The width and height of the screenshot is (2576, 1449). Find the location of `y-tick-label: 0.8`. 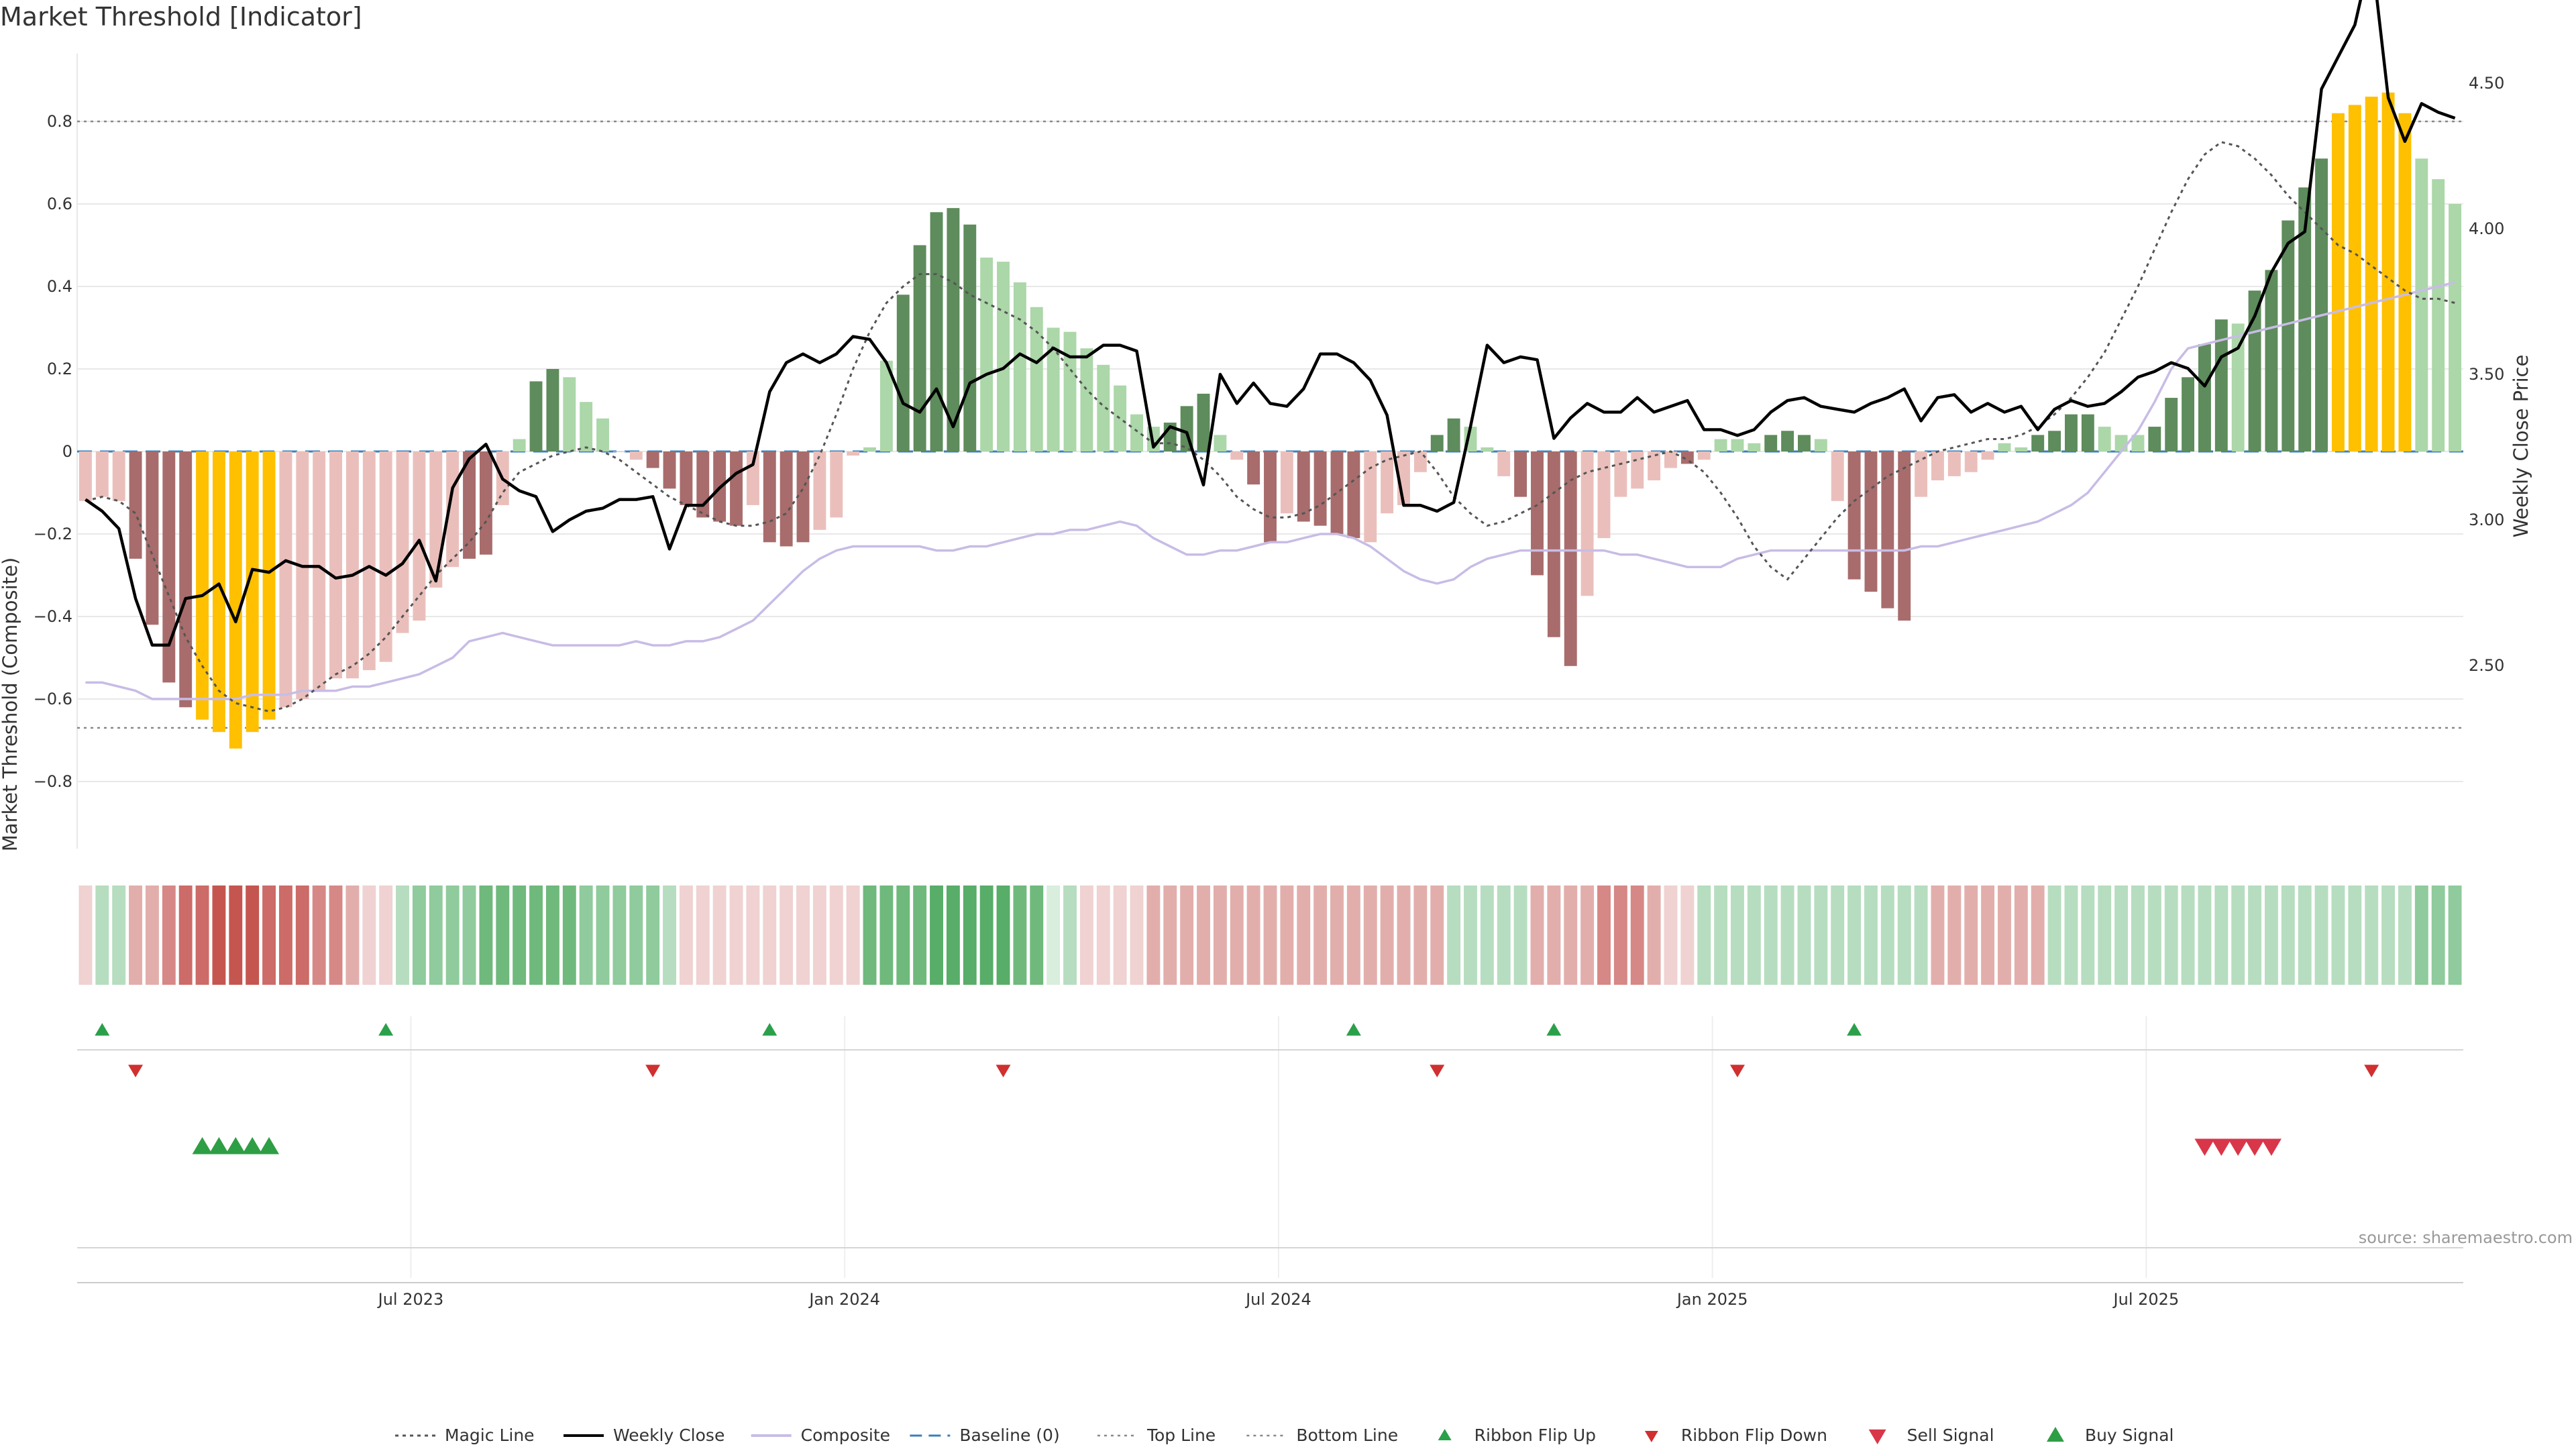

y-tick-label: 0.8 is located at coordinates (59, 121).